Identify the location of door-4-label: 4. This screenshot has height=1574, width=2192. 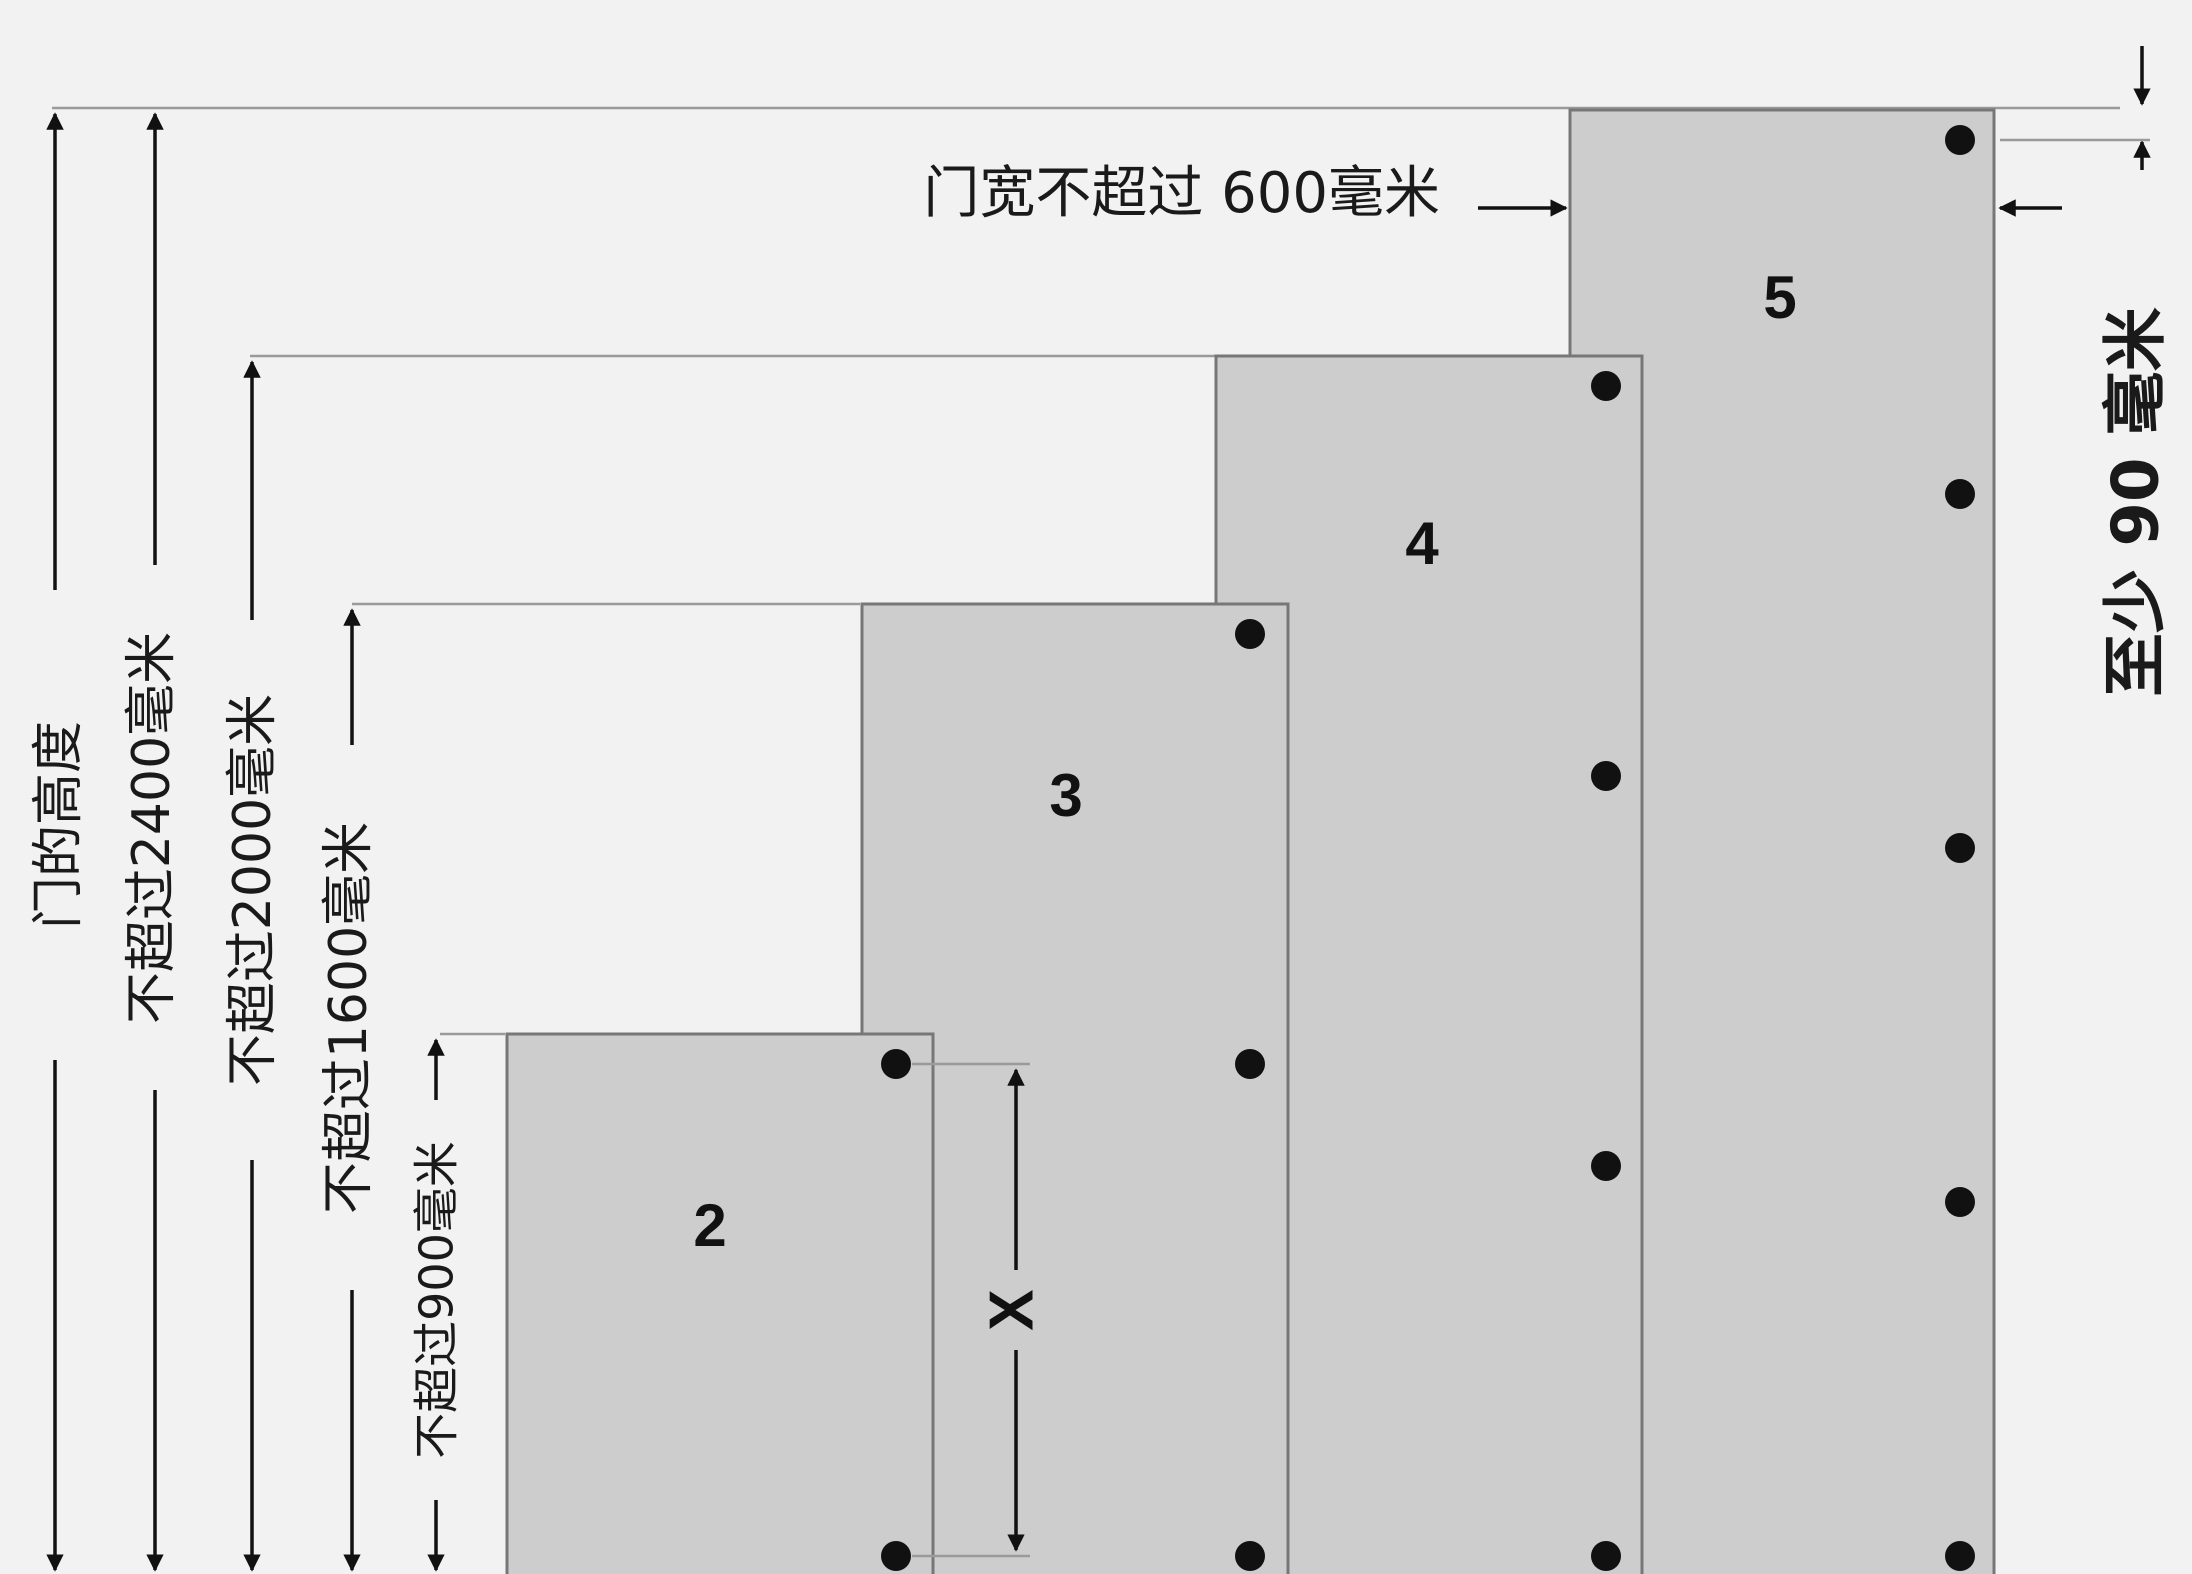
(1422, 543).